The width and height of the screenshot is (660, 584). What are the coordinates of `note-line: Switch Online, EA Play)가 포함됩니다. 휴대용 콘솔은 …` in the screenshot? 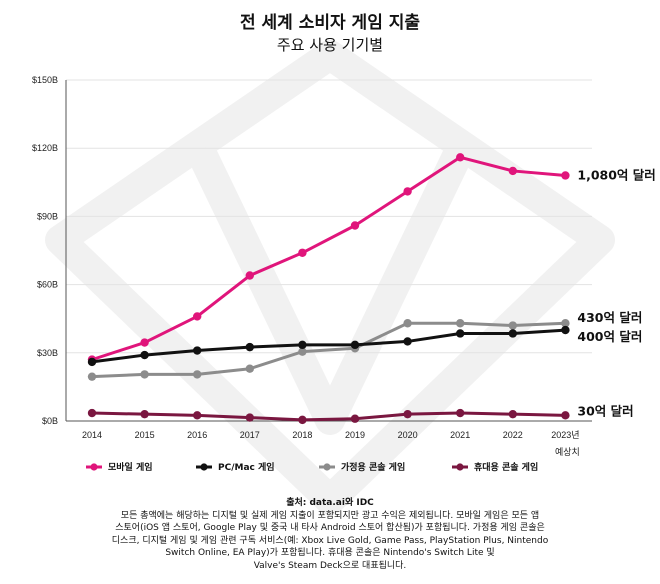 It's located at (330, 553).